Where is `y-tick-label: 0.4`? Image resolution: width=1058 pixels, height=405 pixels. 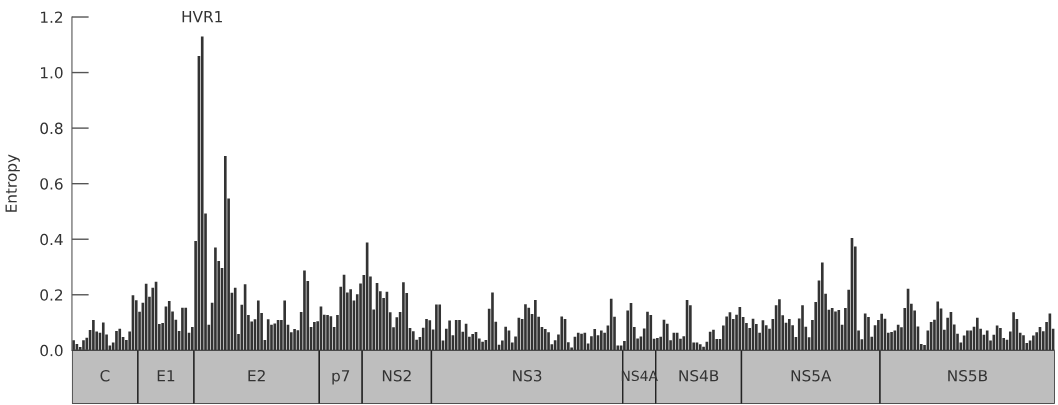
y-tick-label: 0.4 is located at coordinates (51, 239).